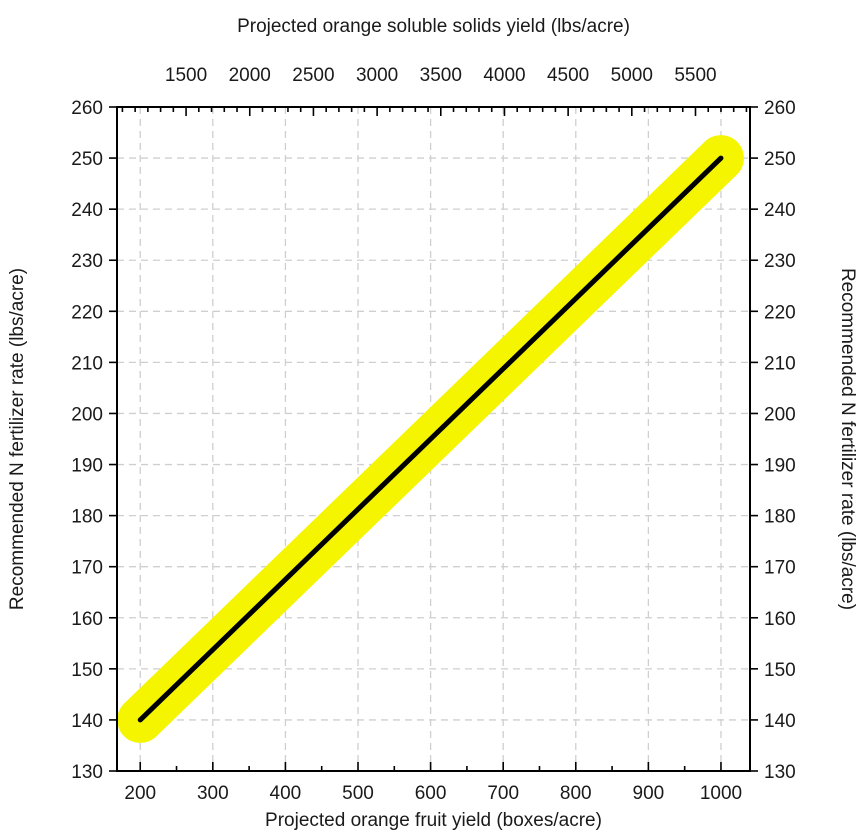 The height and width of the screenshot is (835, 863). What do you see at coordinates (87, 619) in the screenshot?
I see `y-tick-label: 160` at bounding box center [87, 619].